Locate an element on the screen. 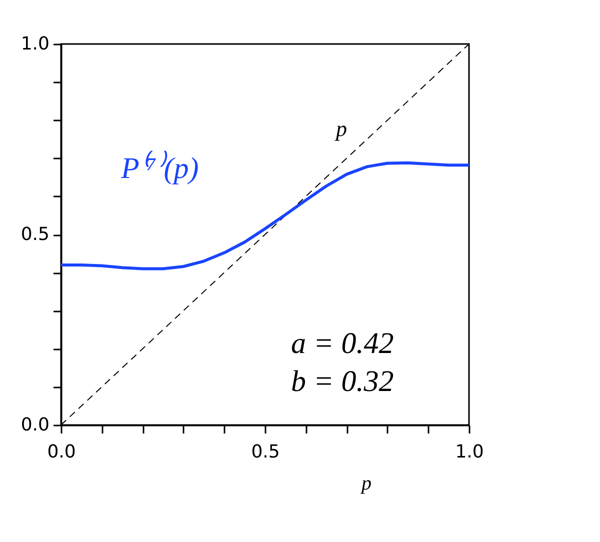 The width and height of the screenshot is (600, 542). x-axis-title: p is located at coordinates (366, 483).